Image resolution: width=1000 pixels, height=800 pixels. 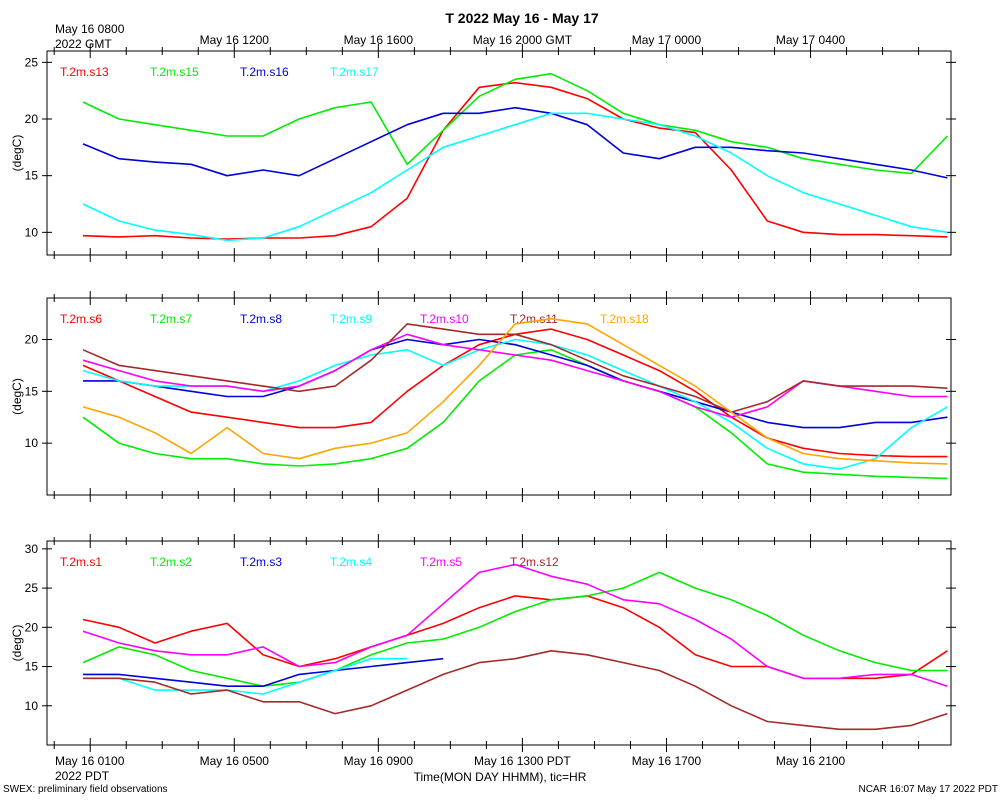 I want to click on y-tick-label: 30, so click(x=32, y=549).